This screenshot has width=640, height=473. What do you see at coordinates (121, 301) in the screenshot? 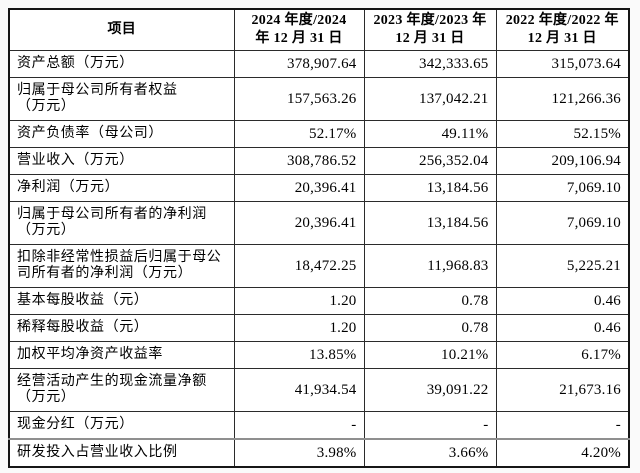
I see `row-label: 基本每股收益（元）` at bounding box center [121, 301].